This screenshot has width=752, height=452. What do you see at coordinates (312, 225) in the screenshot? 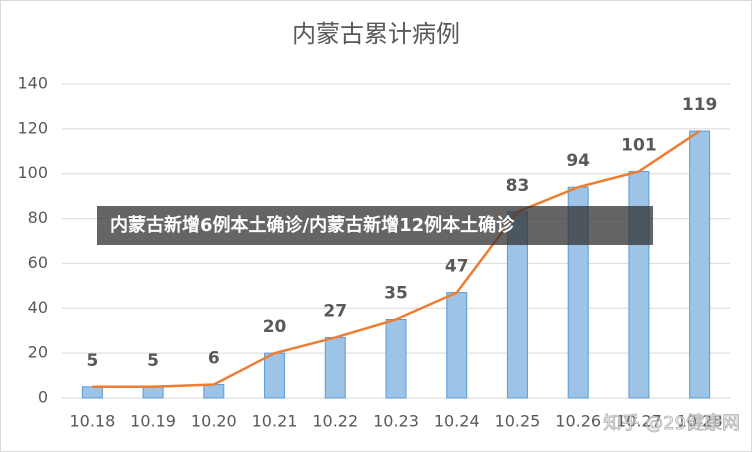
I see `caption: 内蒙古新增6例本土确诊/内蒙古新增12例本土确诊` at bounding box center [312, 225].